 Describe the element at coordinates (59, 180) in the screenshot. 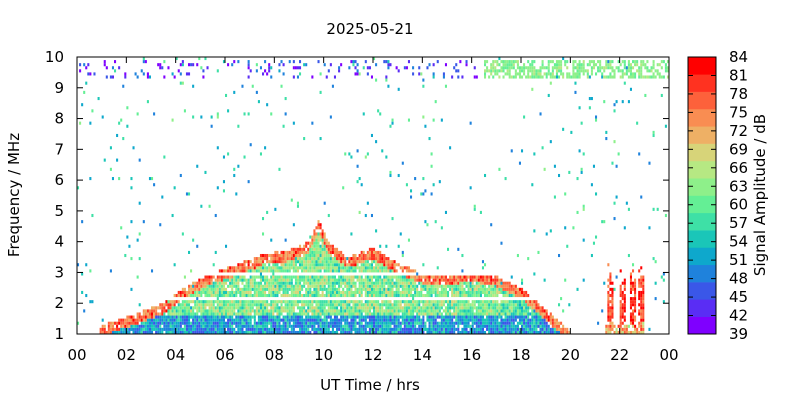

I see `y-tick-label: 6` at that location.